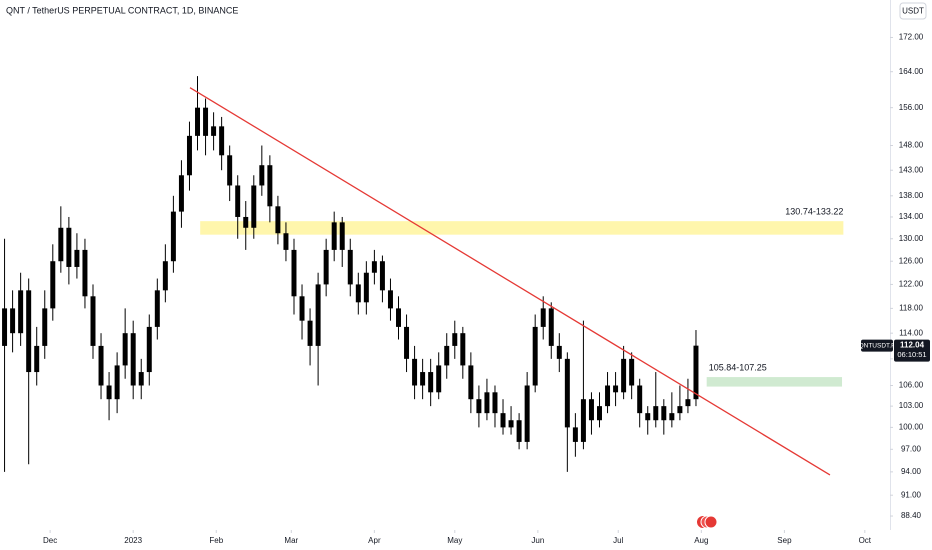 The image size is (932, 550). I want to click on zone-label: 130.74-133.22, so click(814, 212).